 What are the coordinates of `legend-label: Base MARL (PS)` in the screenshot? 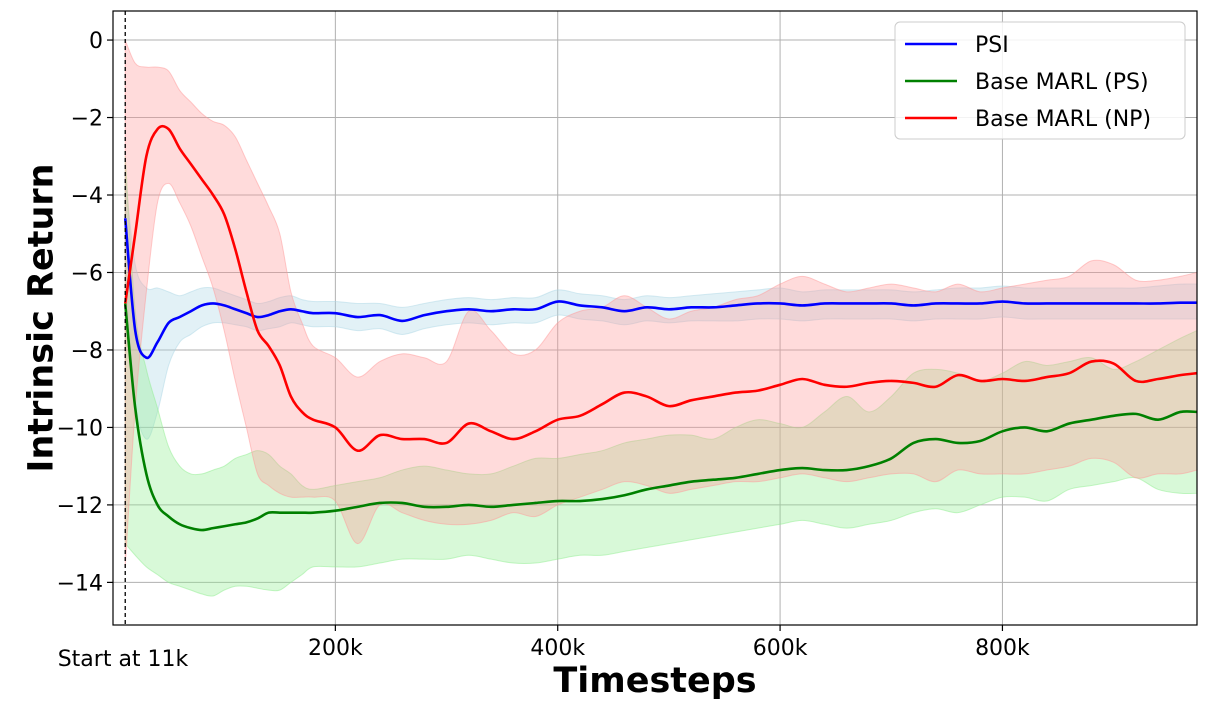 It's located at (1062, 82).